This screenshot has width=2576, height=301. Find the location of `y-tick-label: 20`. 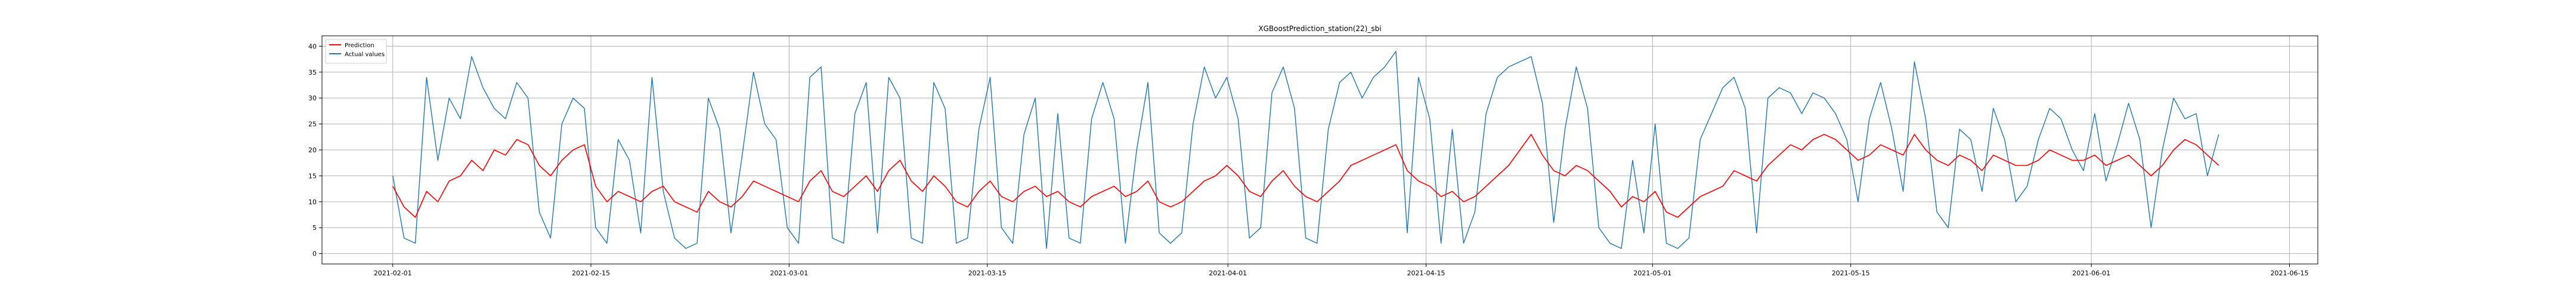

y-tick-label: 20 is located at coordinates (312, 150).